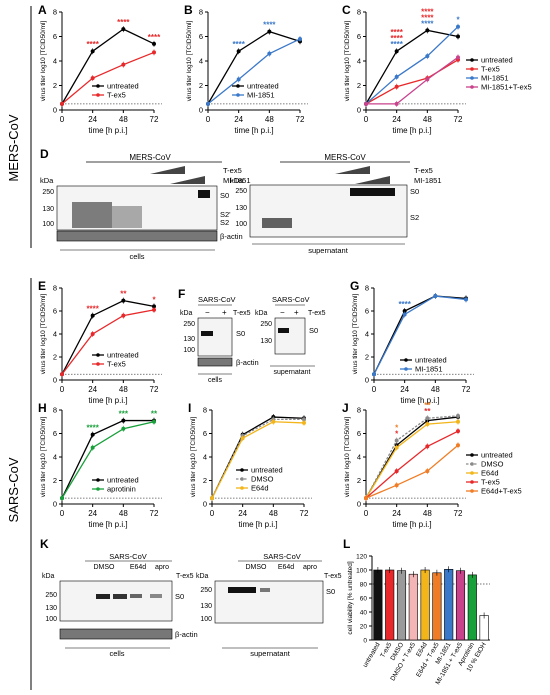  What do you see at coordinates (266, 324) in the screenshot?
I see `f-mw-250-sup: 250` at bounding box center [266, 324].